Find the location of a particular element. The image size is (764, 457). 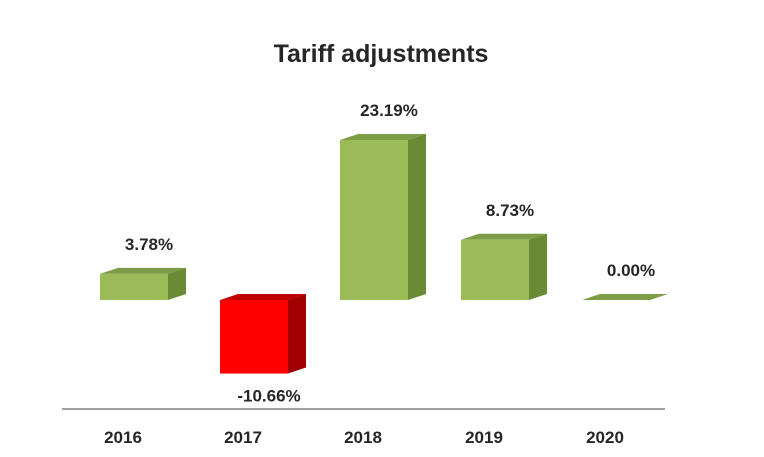

data-label-2017: -10.66% is located at coordinates (268, 396).